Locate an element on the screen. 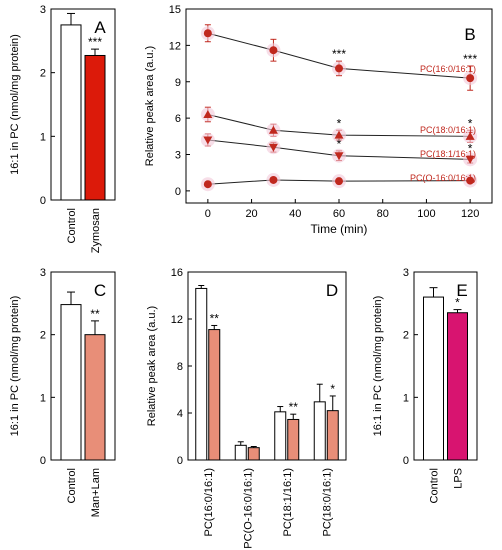  panel-b-ytick-label: 6 is located at coordinates (178, 119).